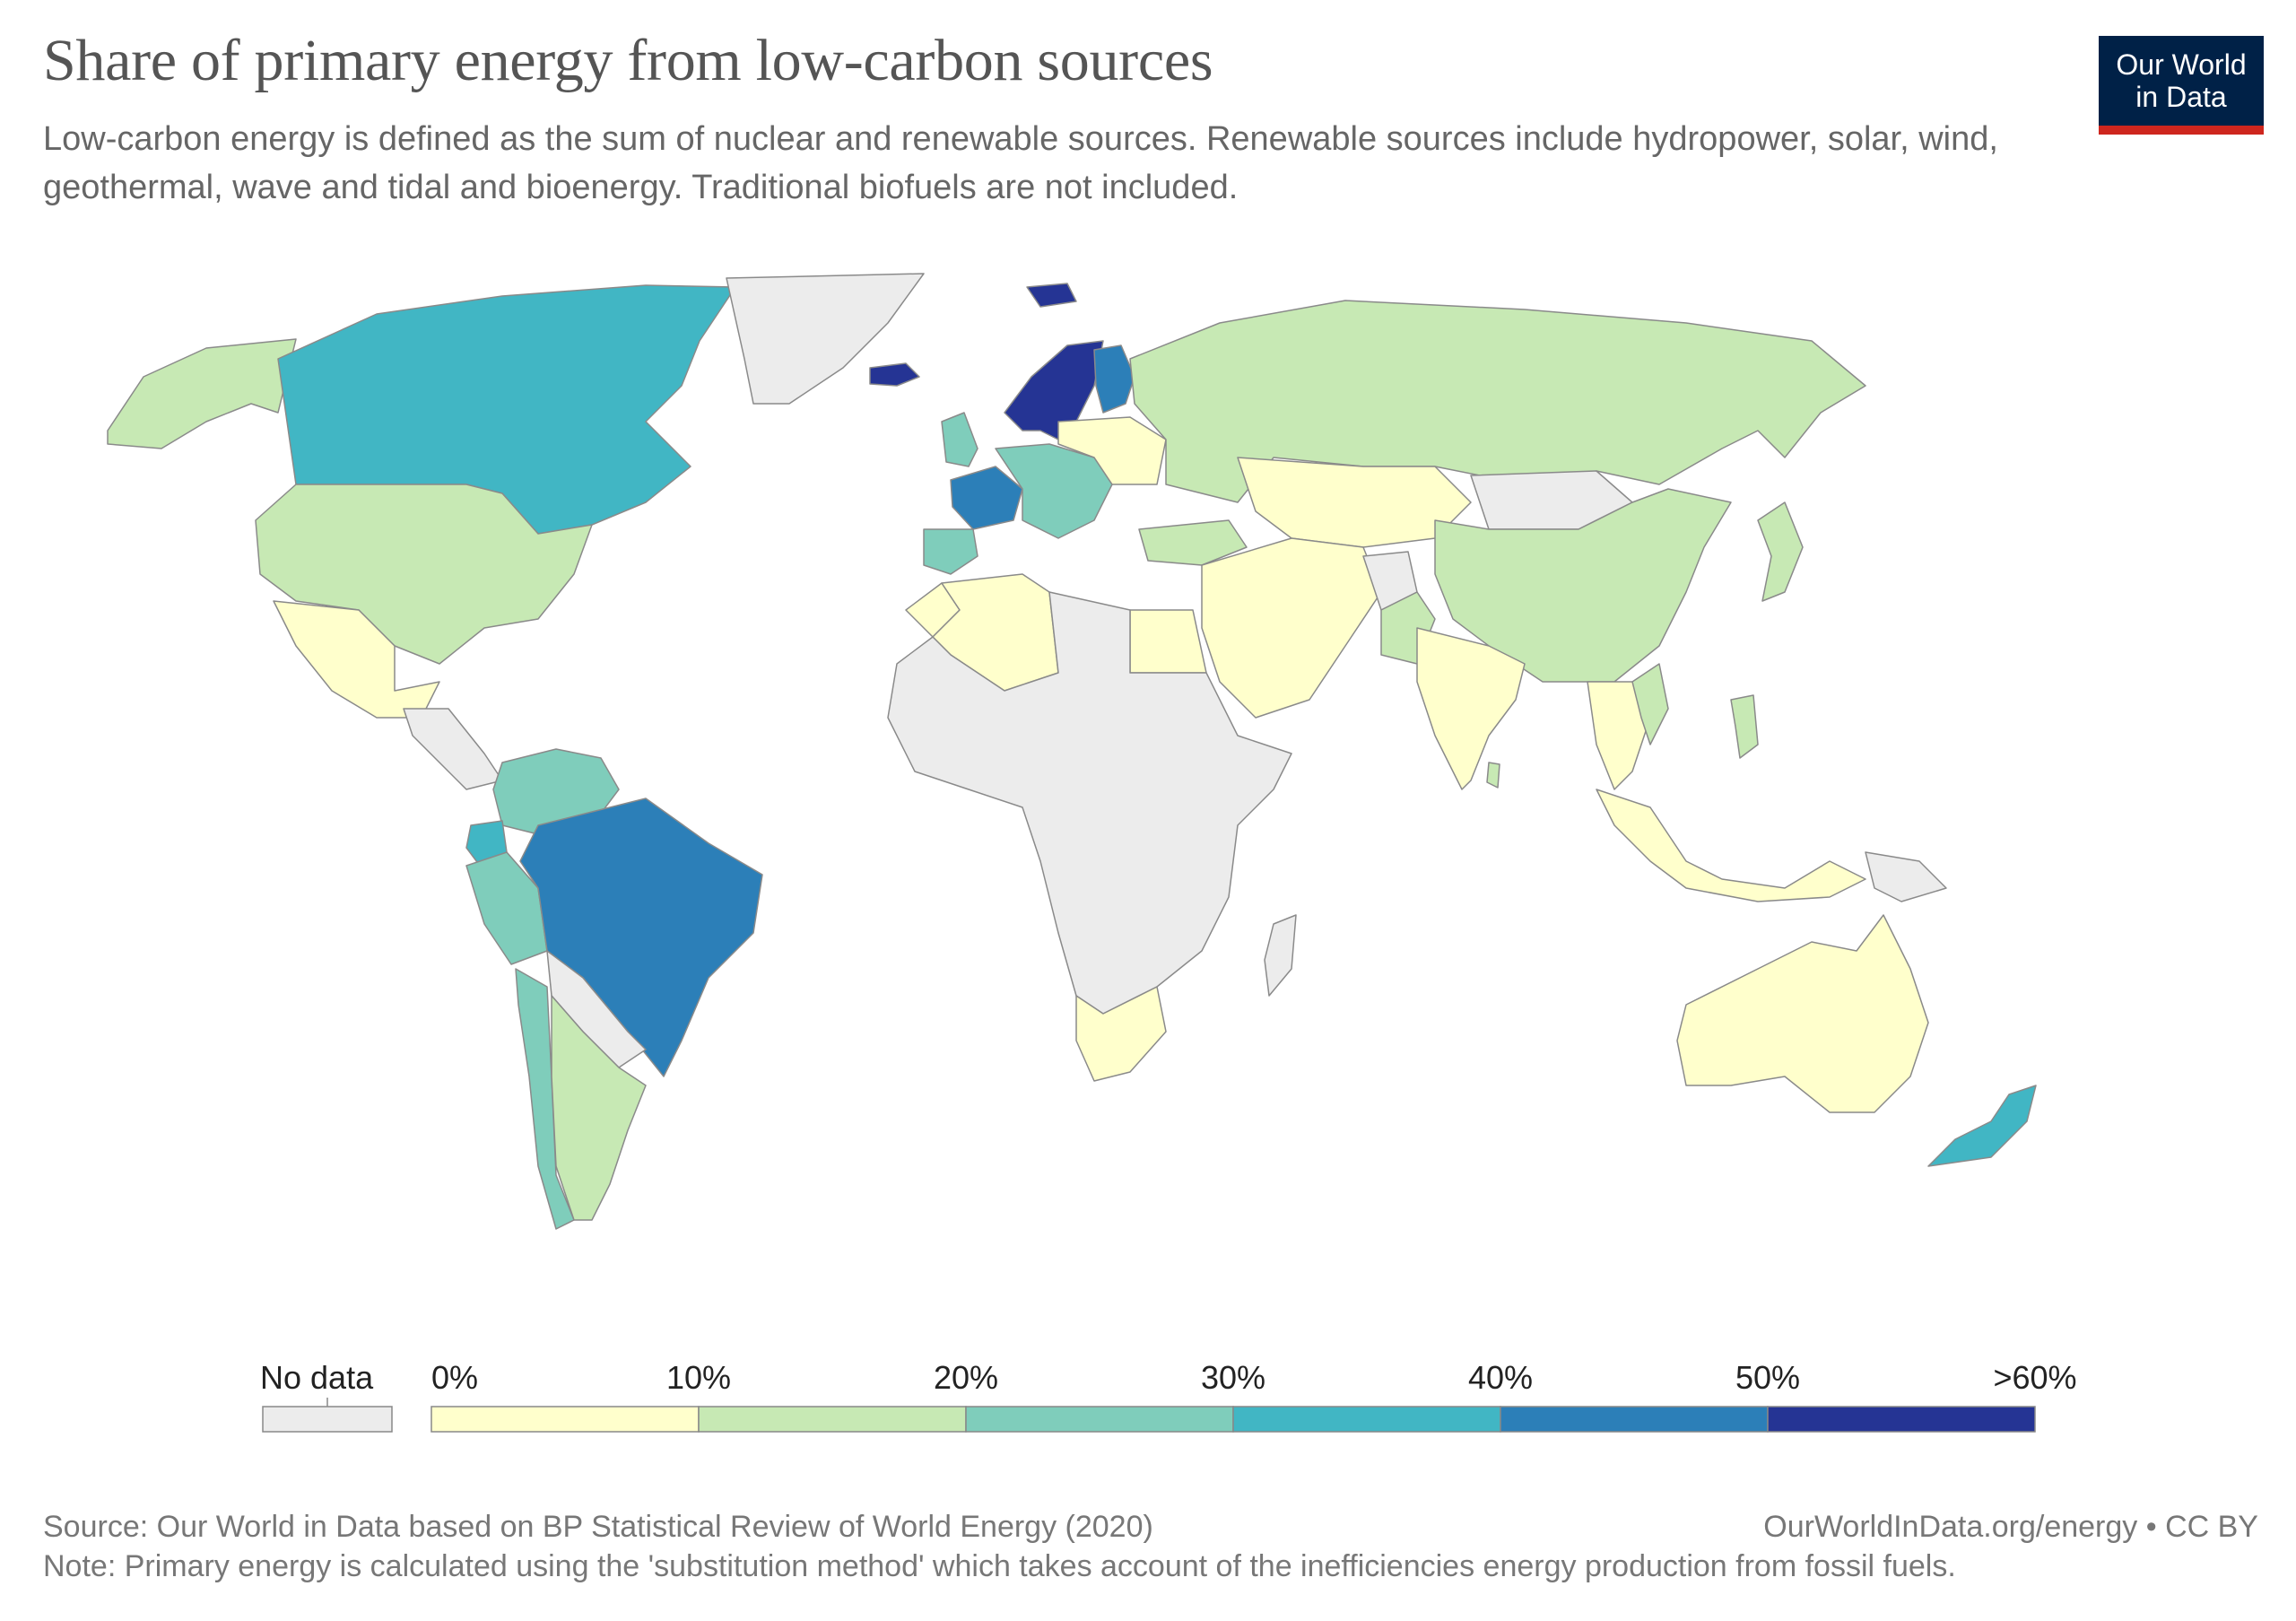 Image resolution: width=2296 pixels, height=1621 pixels. Describe the element at coordinates (959, 439) in the screenshot. I see `region-uk` at that location.